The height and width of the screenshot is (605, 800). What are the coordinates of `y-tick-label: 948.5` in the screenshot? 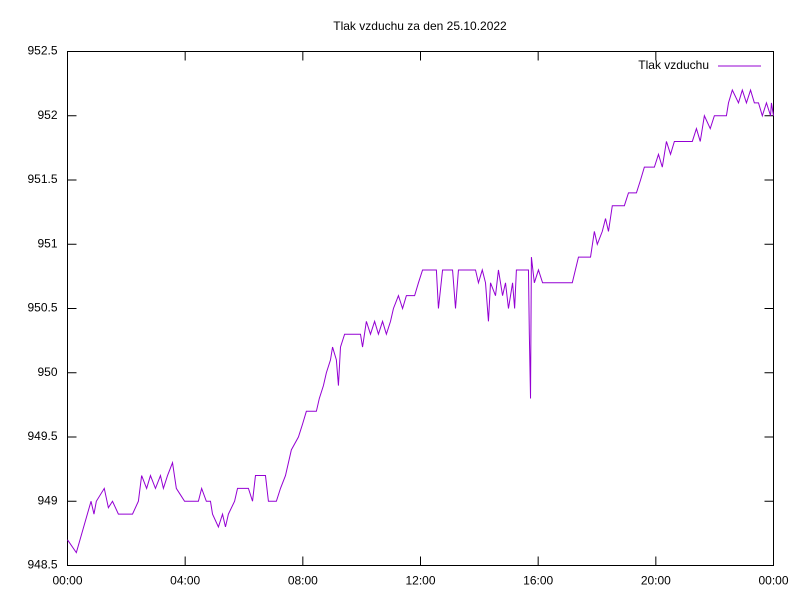 It's located at (42, 565).